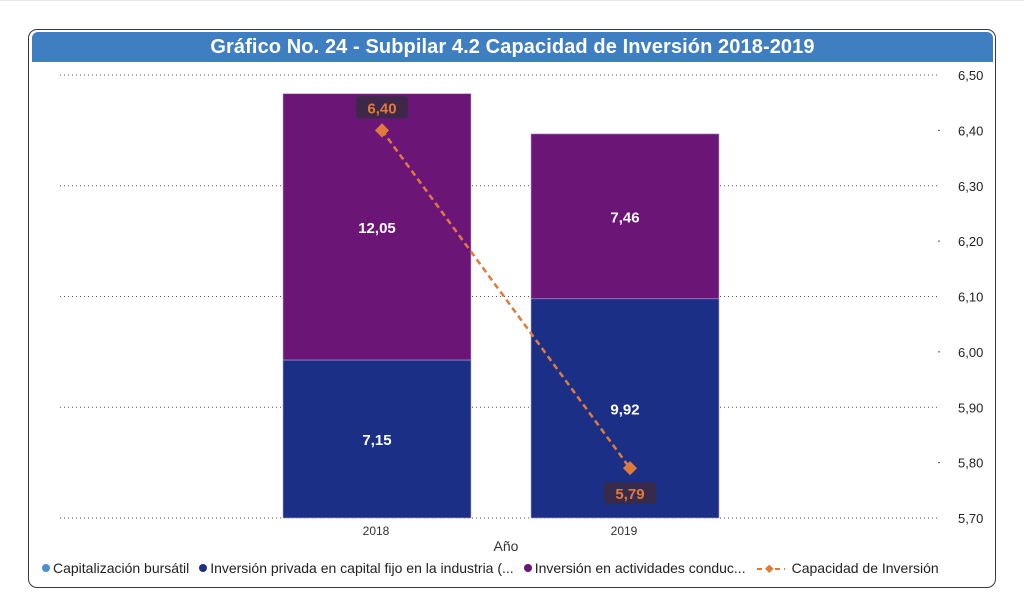 This screenshot has height=607, width=1024. Describe the element at coordinates (512, 0) in the screenshot. I see `top-divider` at that location.